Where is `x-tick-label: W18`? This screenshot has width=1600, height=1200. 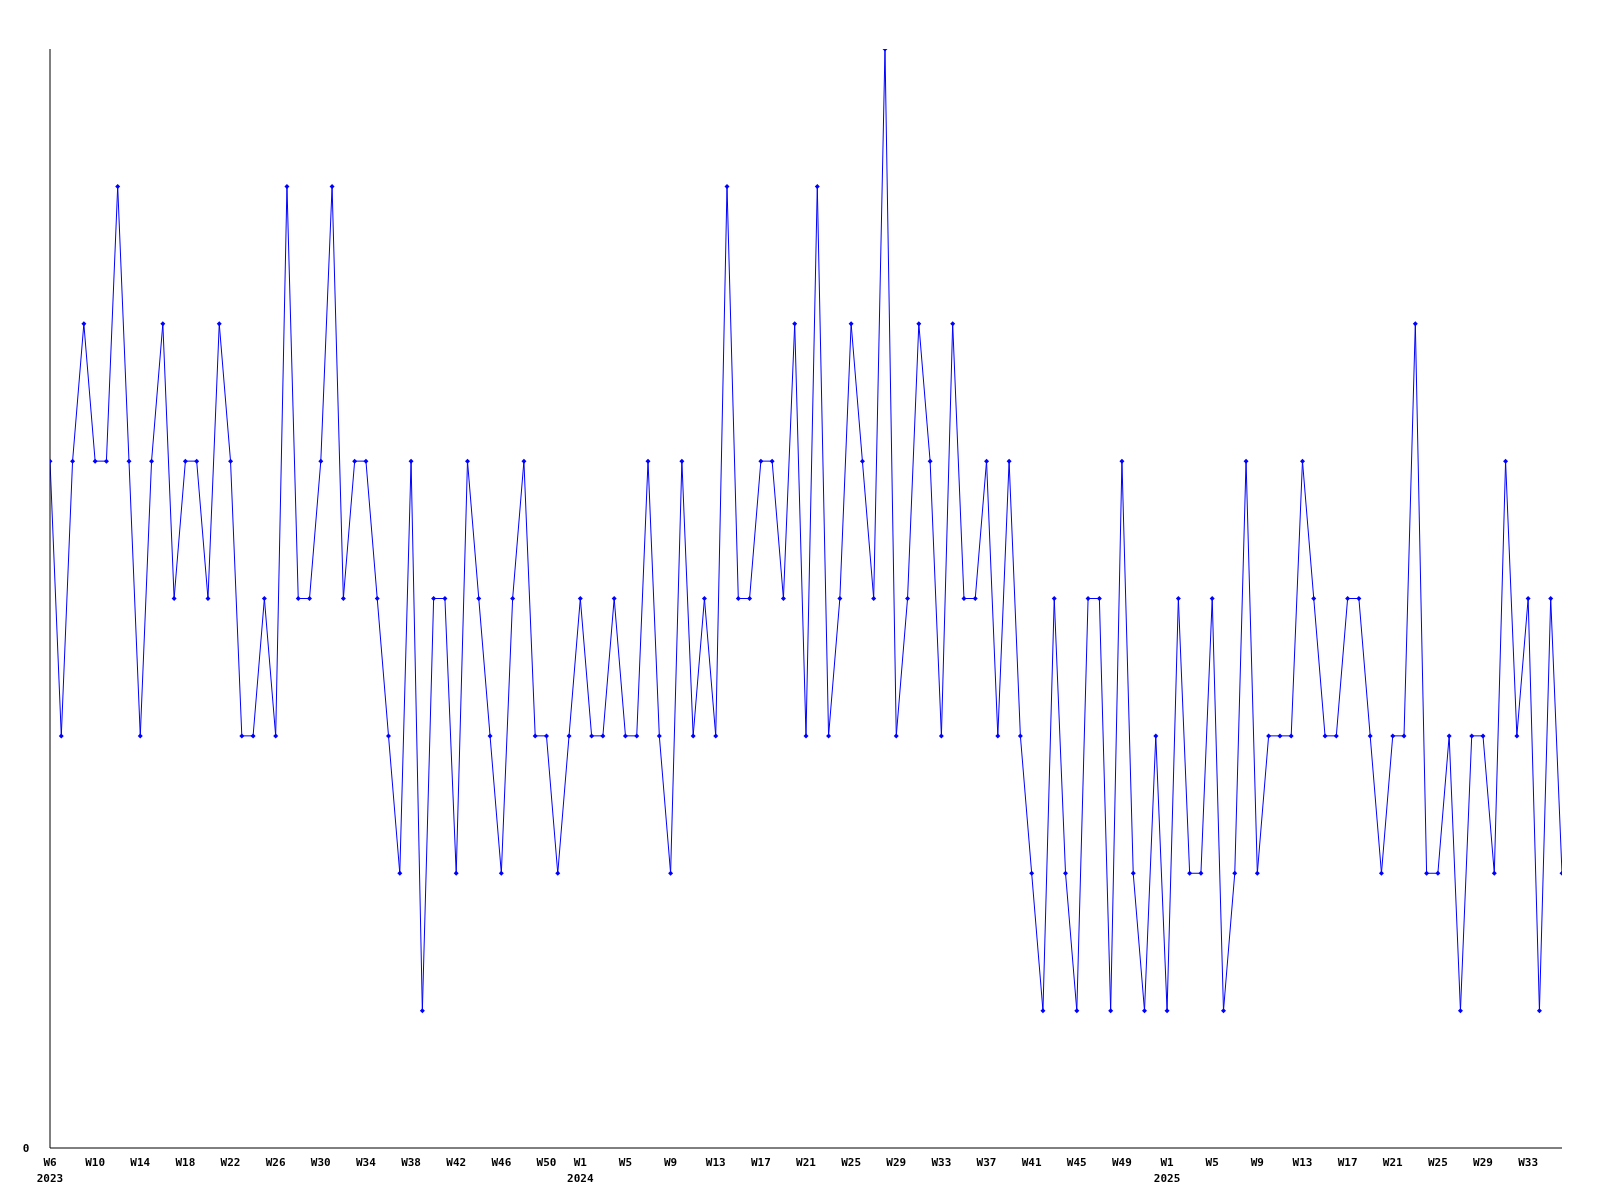
x-tick-label: W18 is located at coordinates (185, 1162).